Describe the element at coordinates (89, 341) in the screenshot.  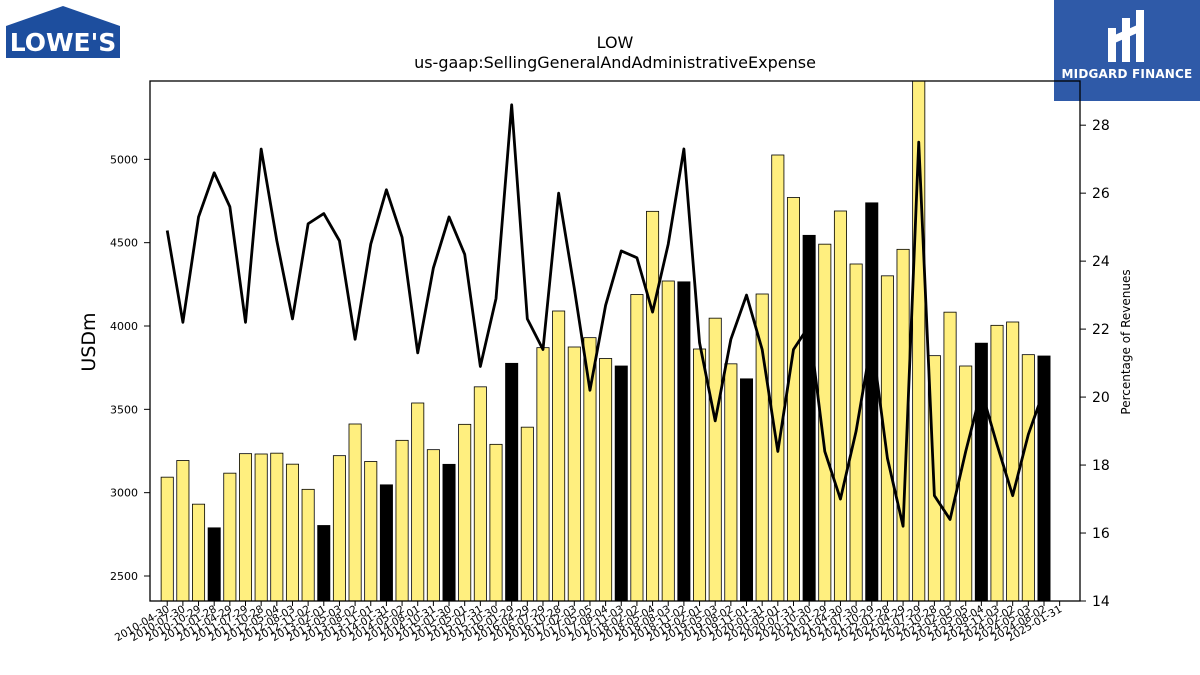
I see `y-axis-label: USDm` at that location.